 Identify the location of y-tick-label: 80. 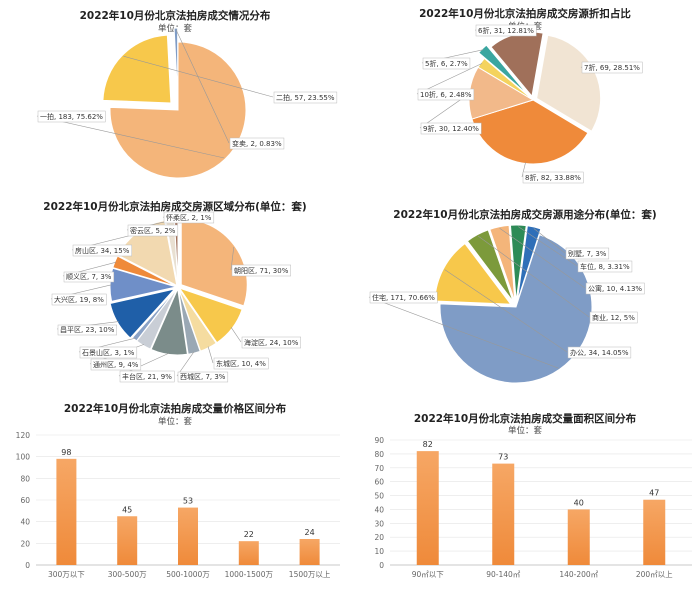
(379, 454).